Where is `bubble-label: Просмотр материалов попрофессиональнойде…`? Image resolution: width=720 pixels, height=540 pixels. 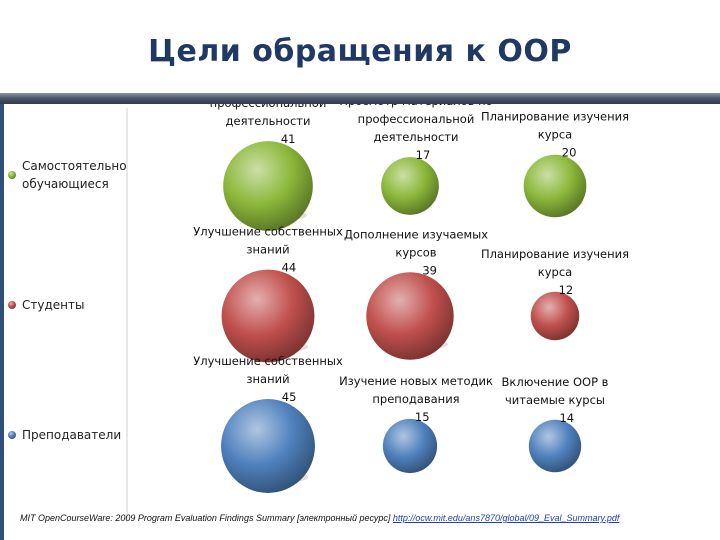
bubble-label: Просмотр материалов попрофессиональнойде… is located at coordinates (415, 124).